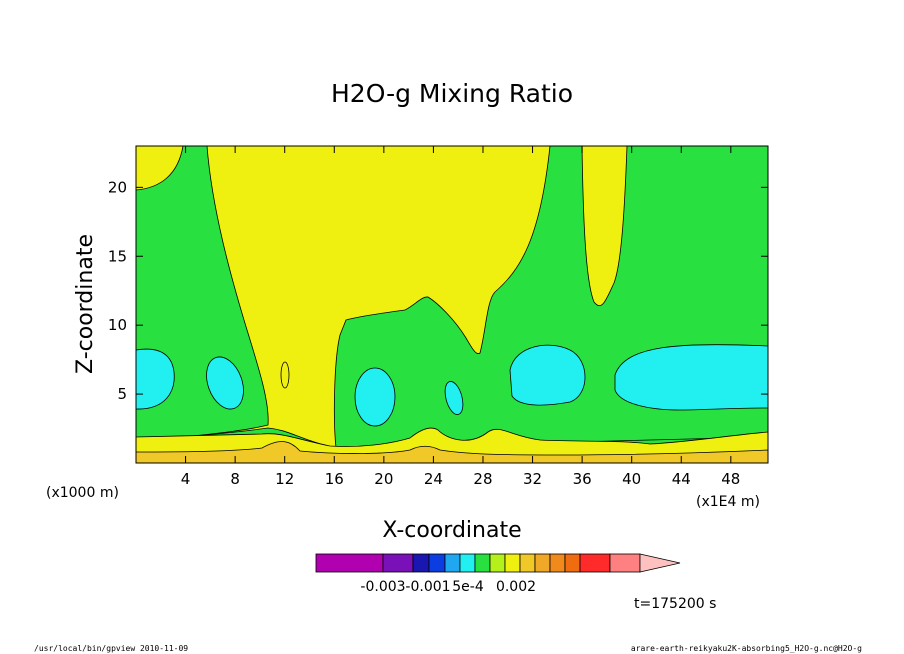 The height and width of the screenshot is (654, 904). I want to click on colorbar-label: 5e-4, so click(468, 587).